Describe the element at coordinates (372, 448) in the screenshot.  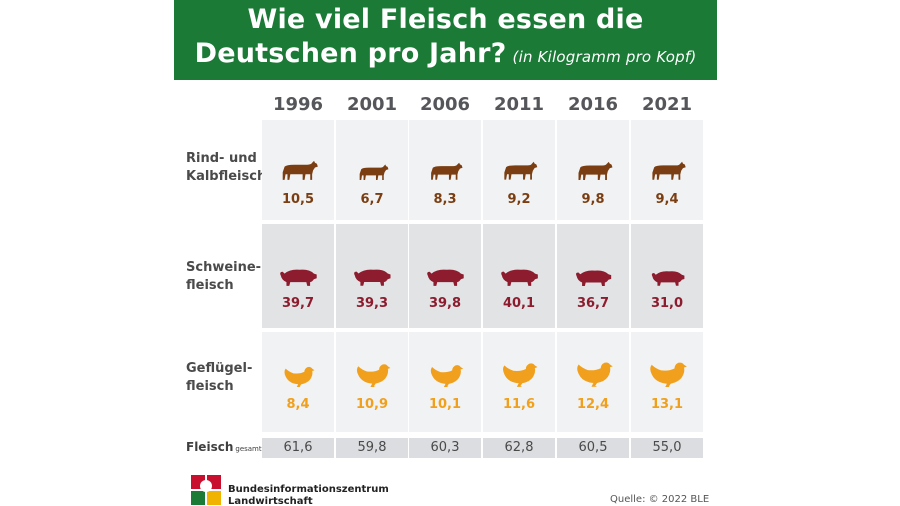
I see `total-value: 59,8` at that location.